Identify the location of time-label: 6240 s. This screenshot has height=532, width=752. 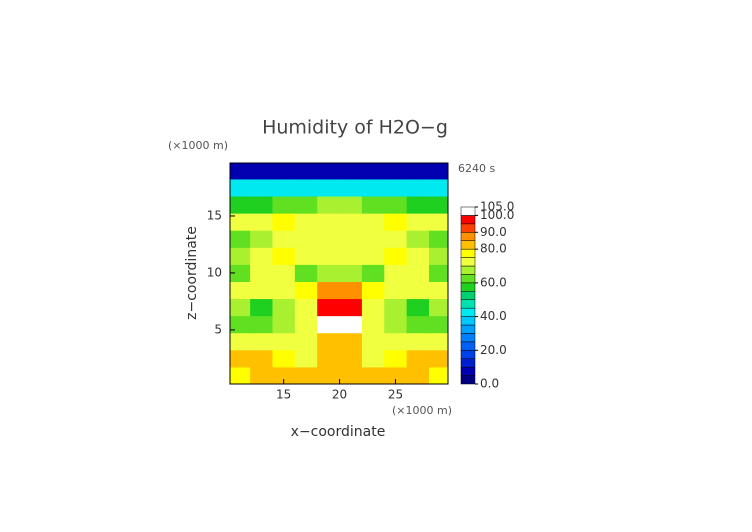
(476, 168).